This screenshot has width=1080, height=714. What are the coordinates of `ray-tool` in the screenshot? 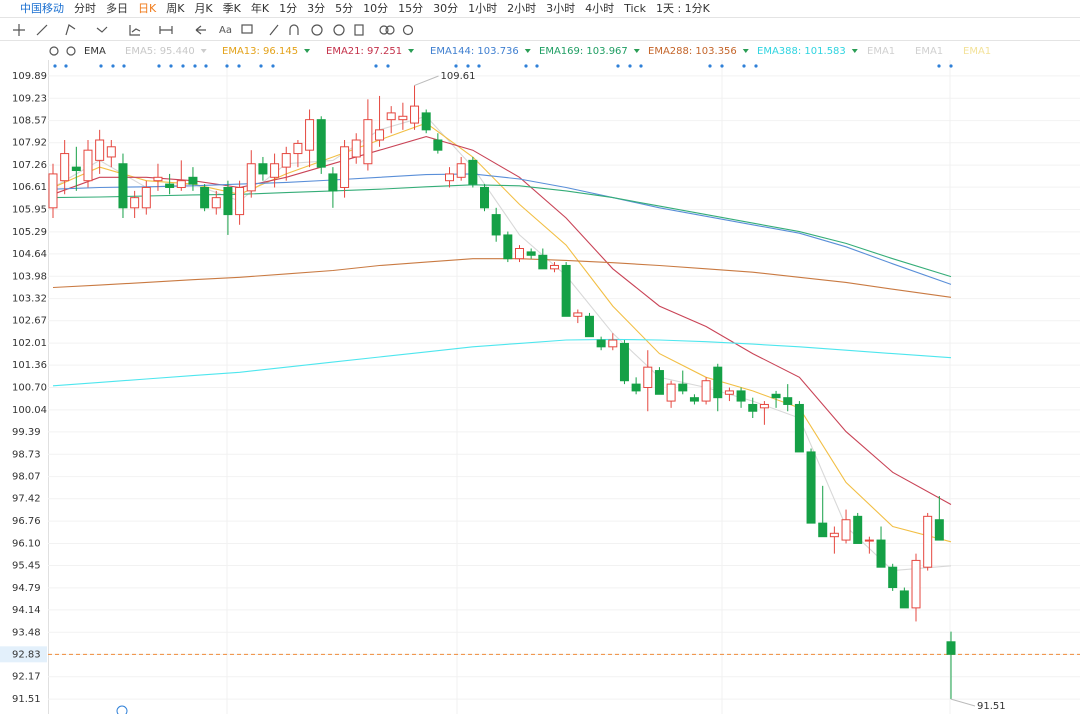 It's located at (70, 30).